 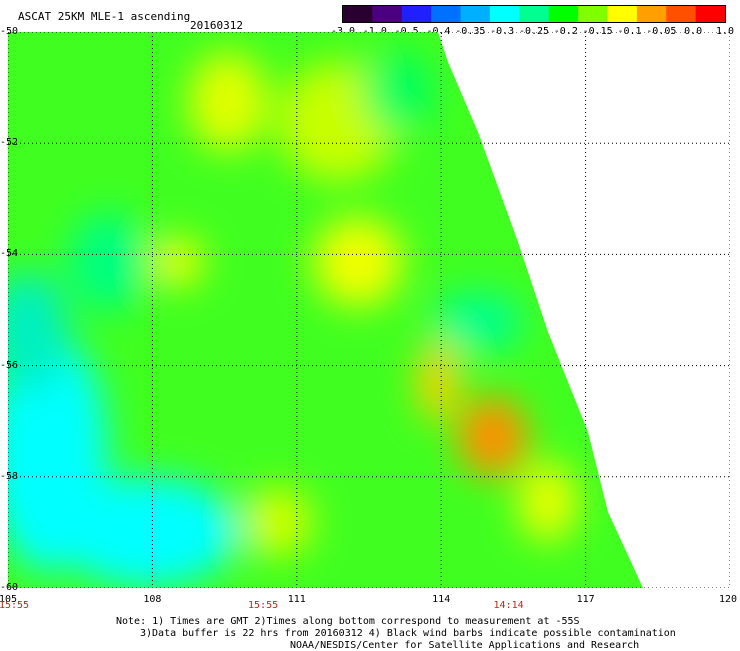 I want to click on longitude-tick-label: 108, so click(x=152, y=599).